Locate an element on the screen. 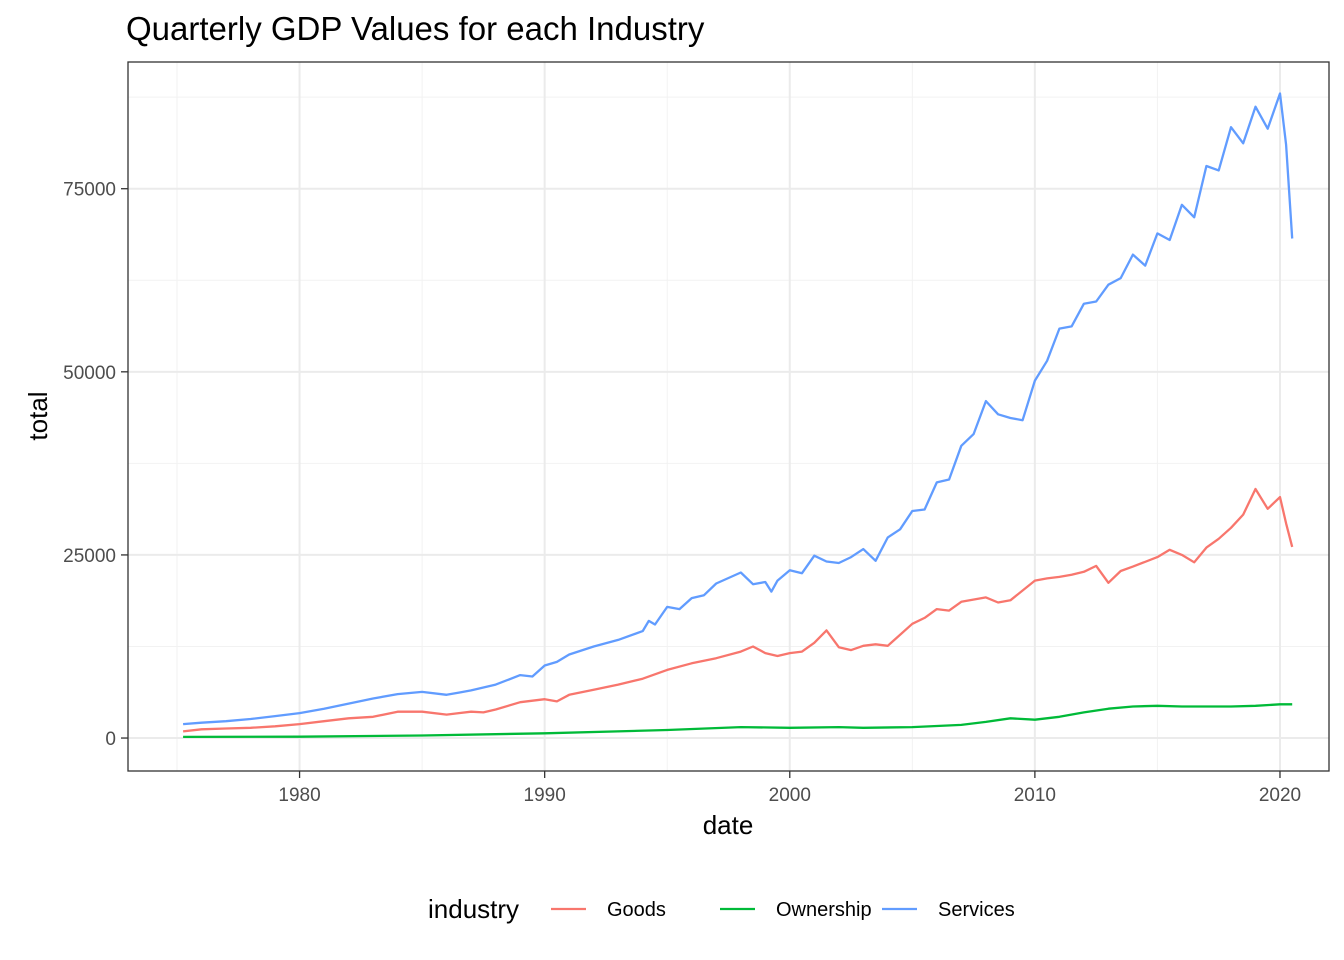 This screenshot has width=1344, height=960. x-axis-title: date is located at coordinates (728, 825).